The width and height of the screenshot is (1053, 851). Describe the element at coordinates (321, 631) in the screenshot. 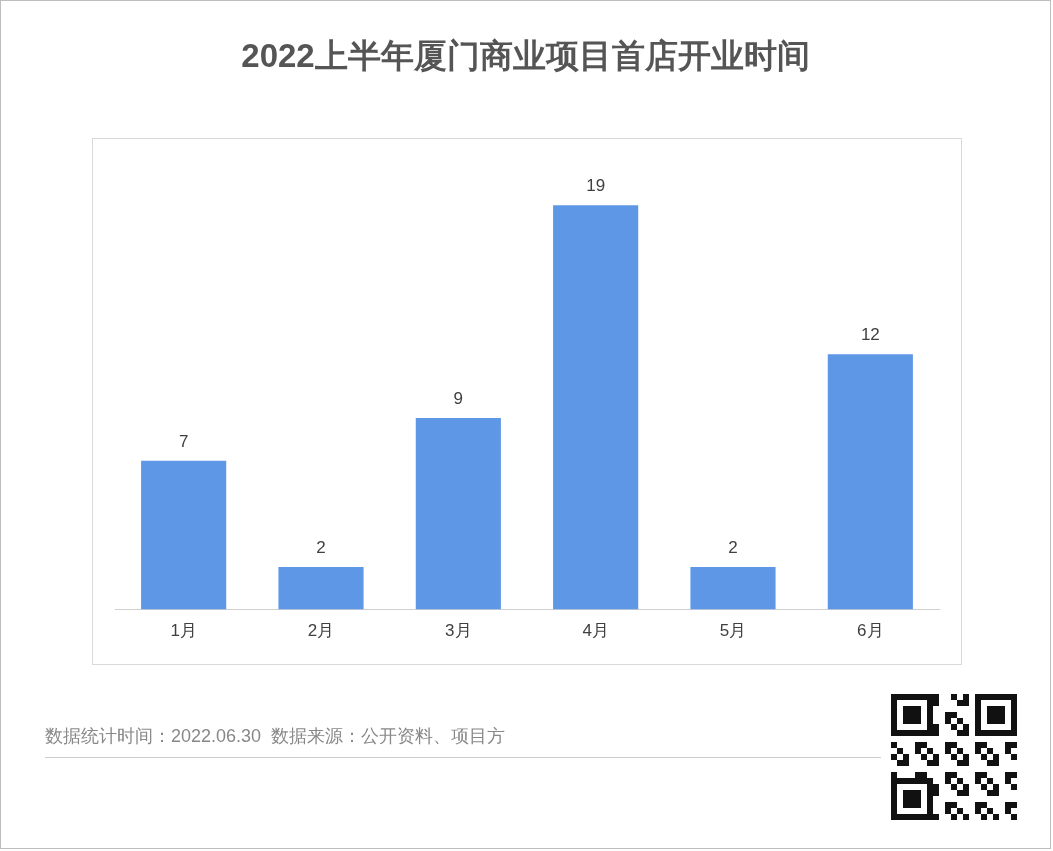

I see `x-tick-label: 2月` at that location.